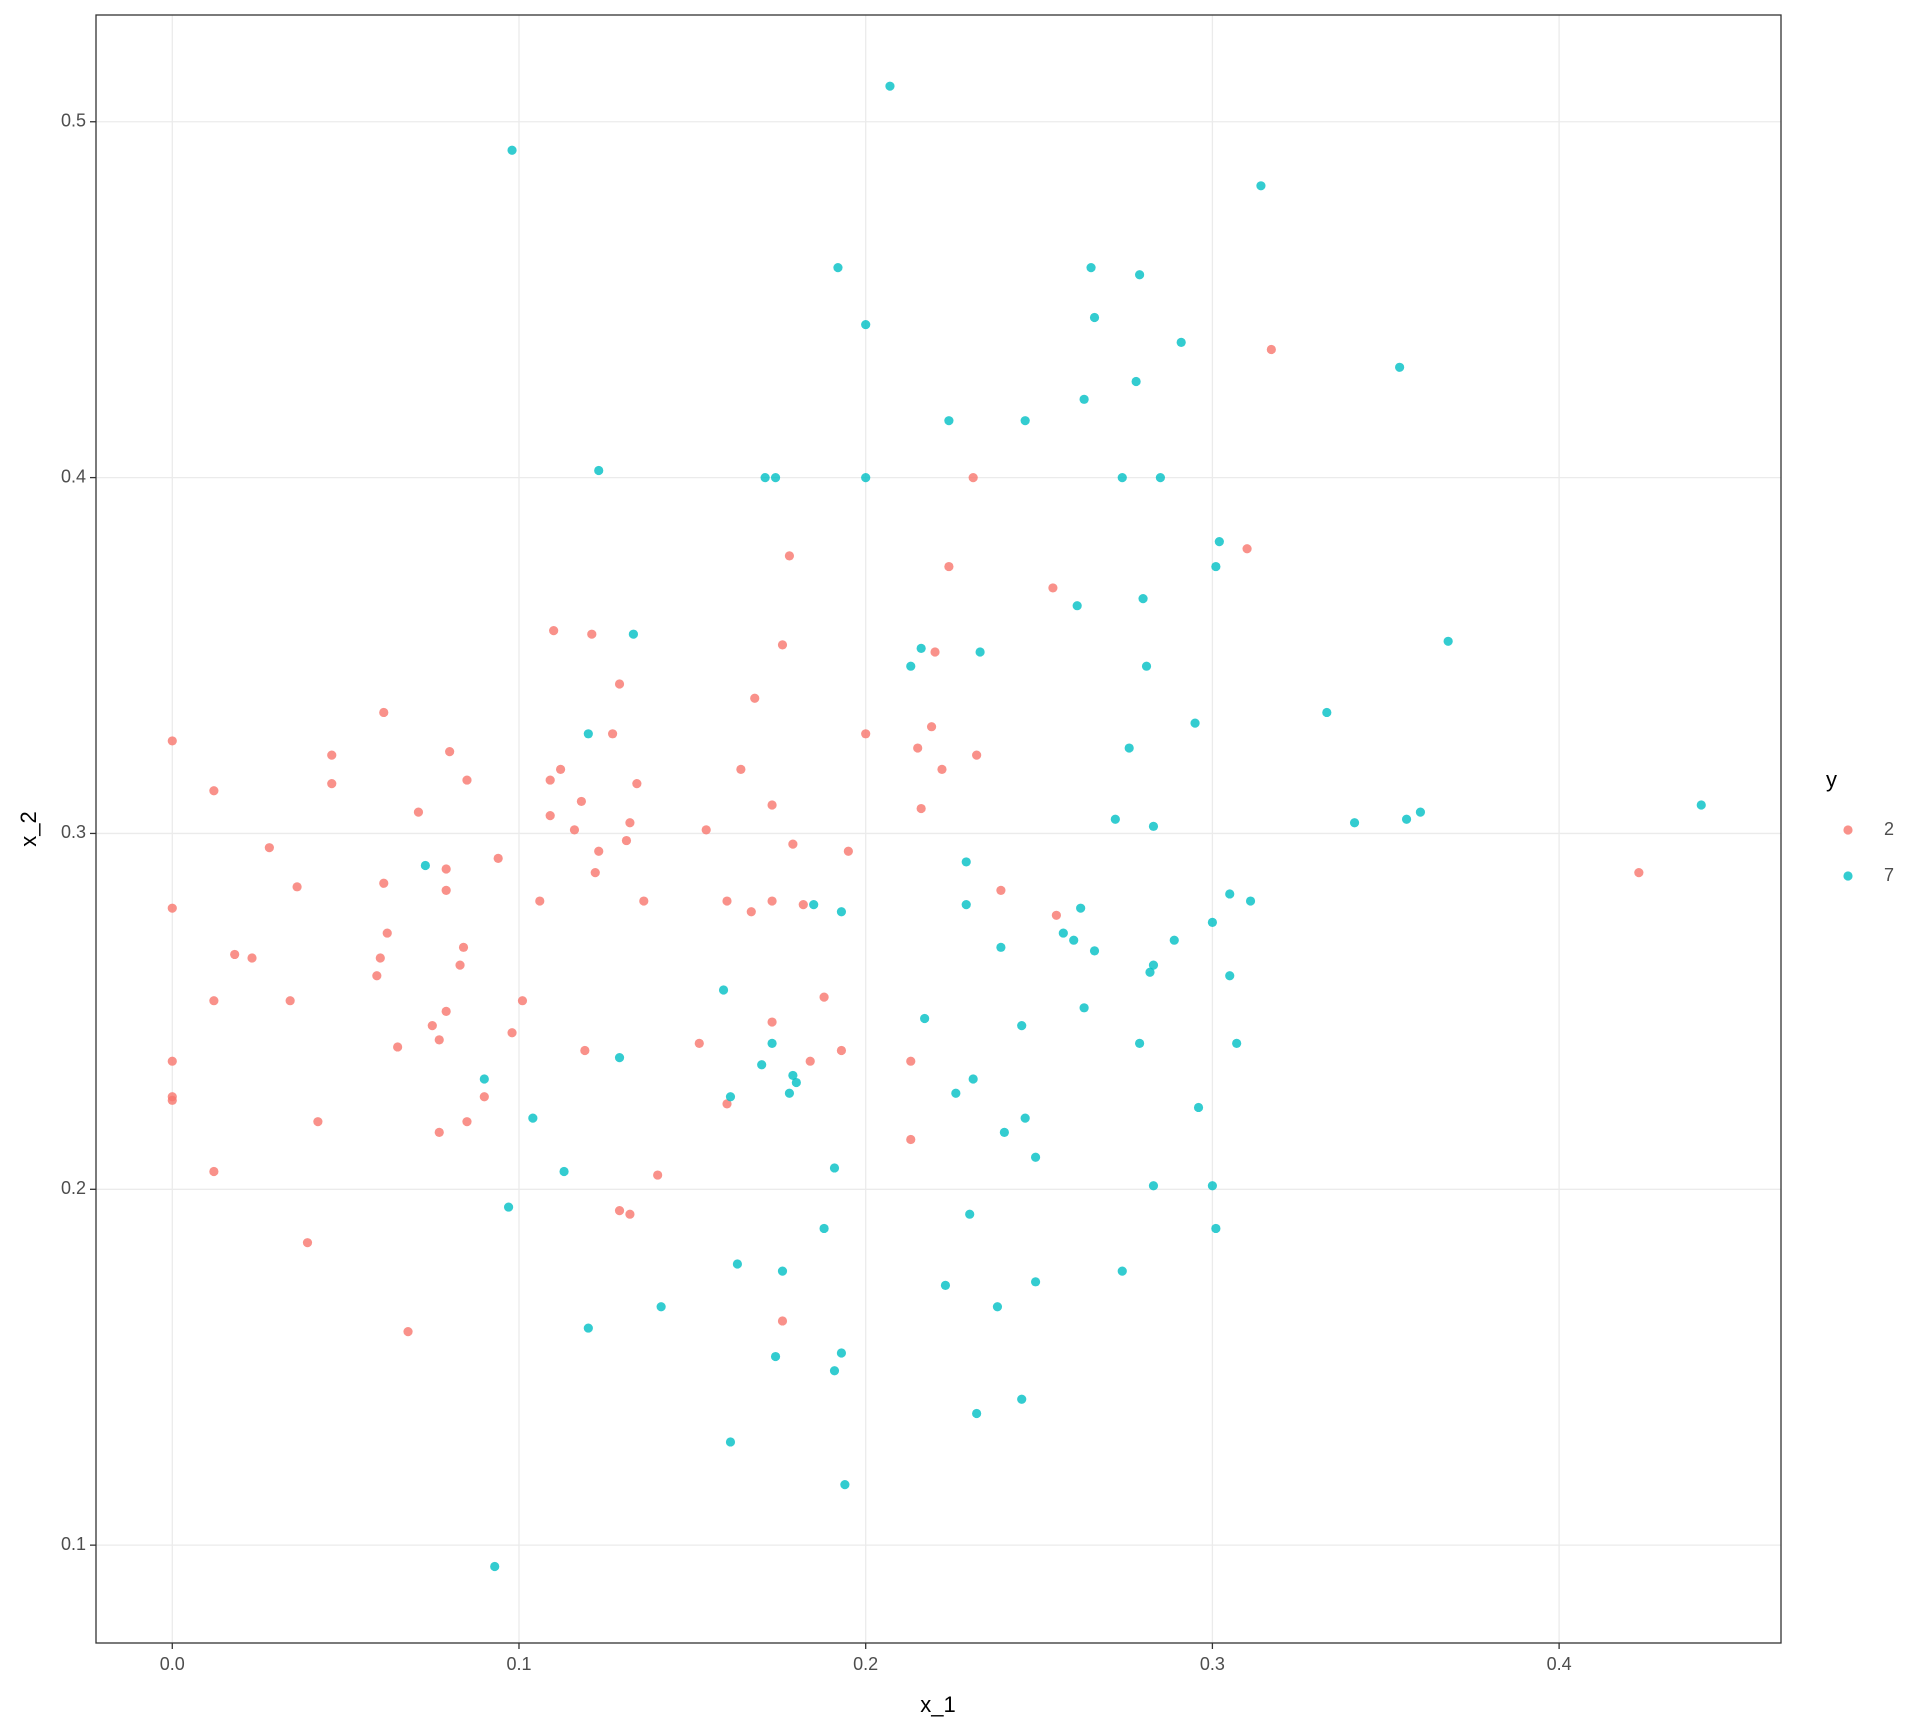  I want to click on legend-label: 2, so click(1889, 829).